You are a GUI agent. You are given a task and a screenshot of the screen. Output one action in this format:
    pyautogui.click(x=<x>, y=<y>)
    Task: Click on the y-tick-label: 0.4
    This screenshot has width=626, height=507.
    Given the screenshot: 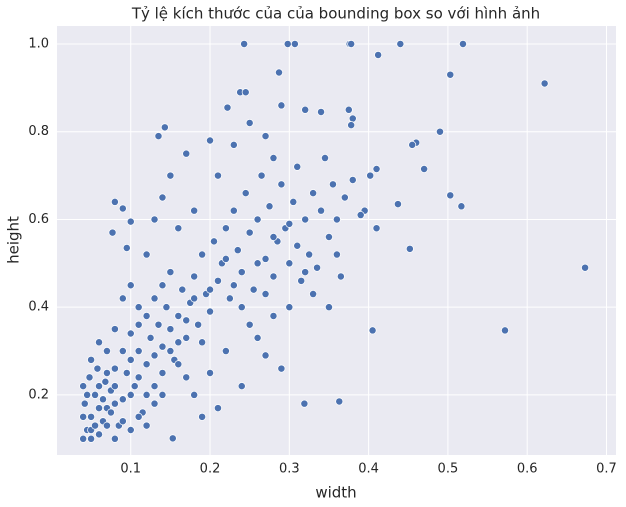 What is the action you would take?
    pyautogui.click(x=38, y=307)
    